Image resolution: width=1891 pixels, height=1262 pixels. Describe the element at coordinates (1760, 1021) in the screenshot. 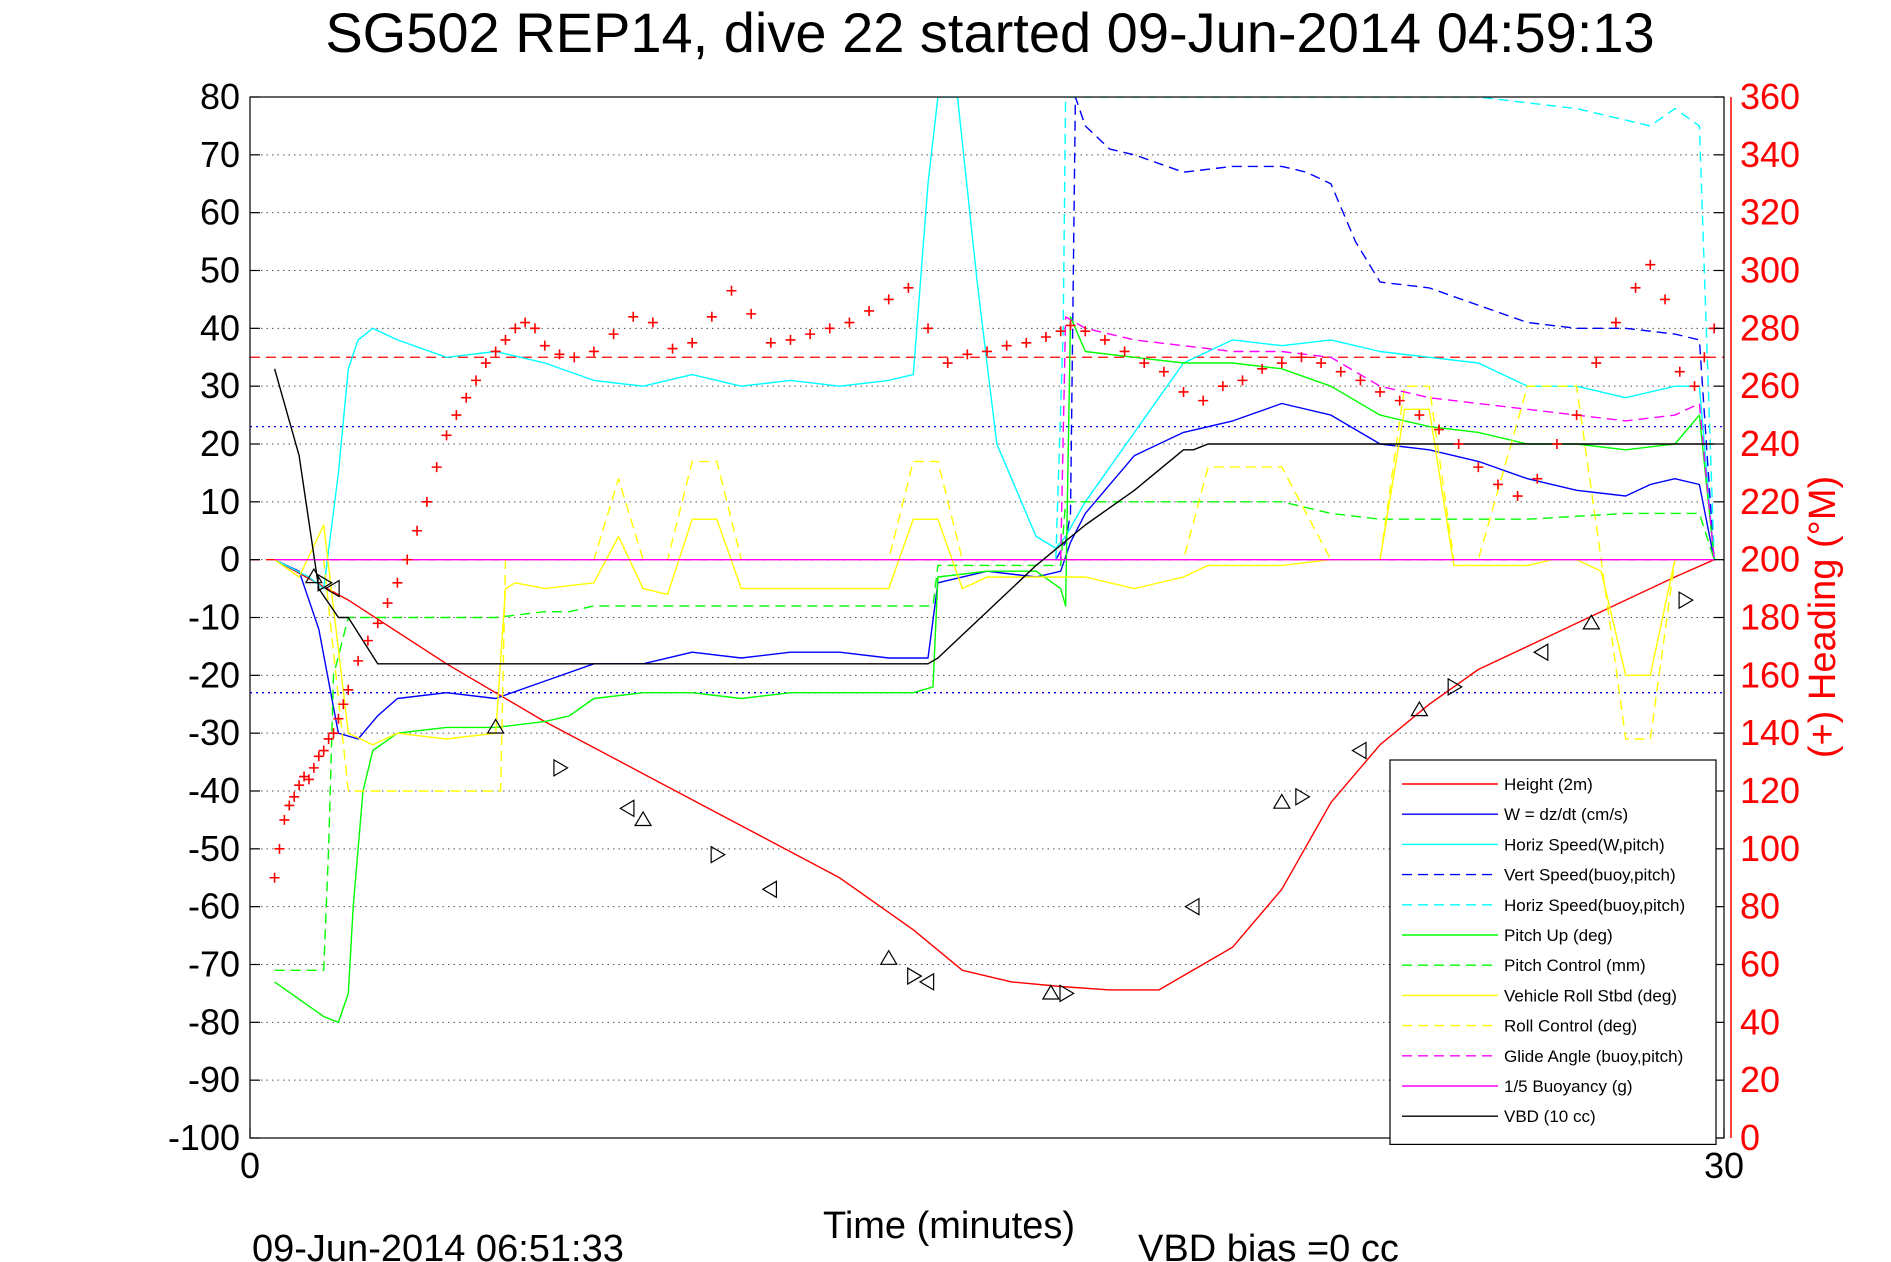

I see `y-right-tick-label: 40` at that location.